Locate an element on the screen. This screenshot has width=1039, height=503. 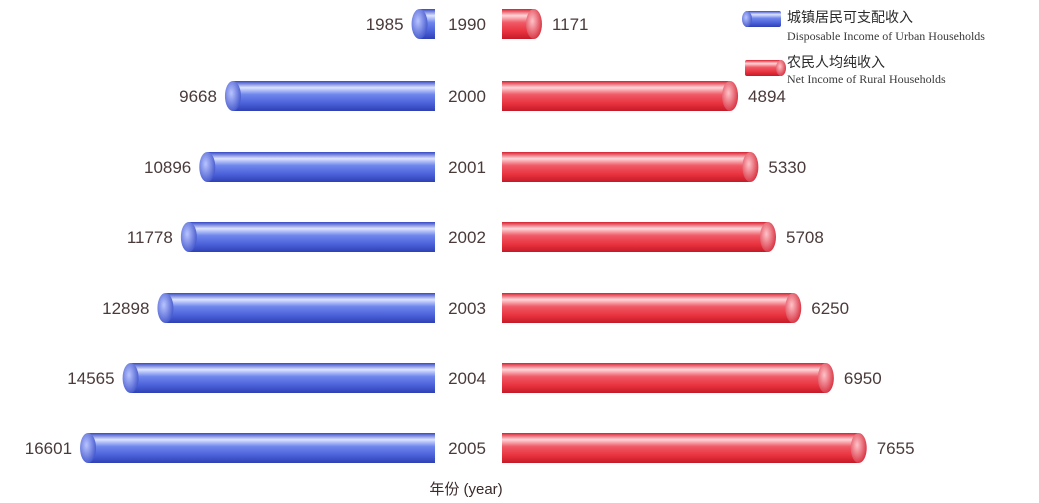
year-label: 2005 is located at coordinates (467, 448).